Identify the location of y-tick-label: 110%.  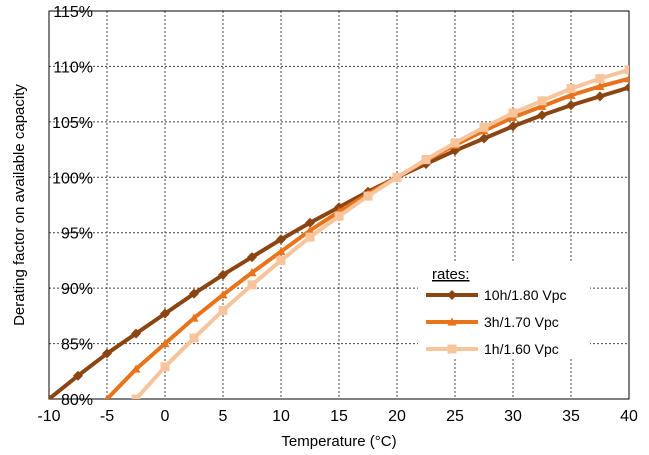
(73, 67).